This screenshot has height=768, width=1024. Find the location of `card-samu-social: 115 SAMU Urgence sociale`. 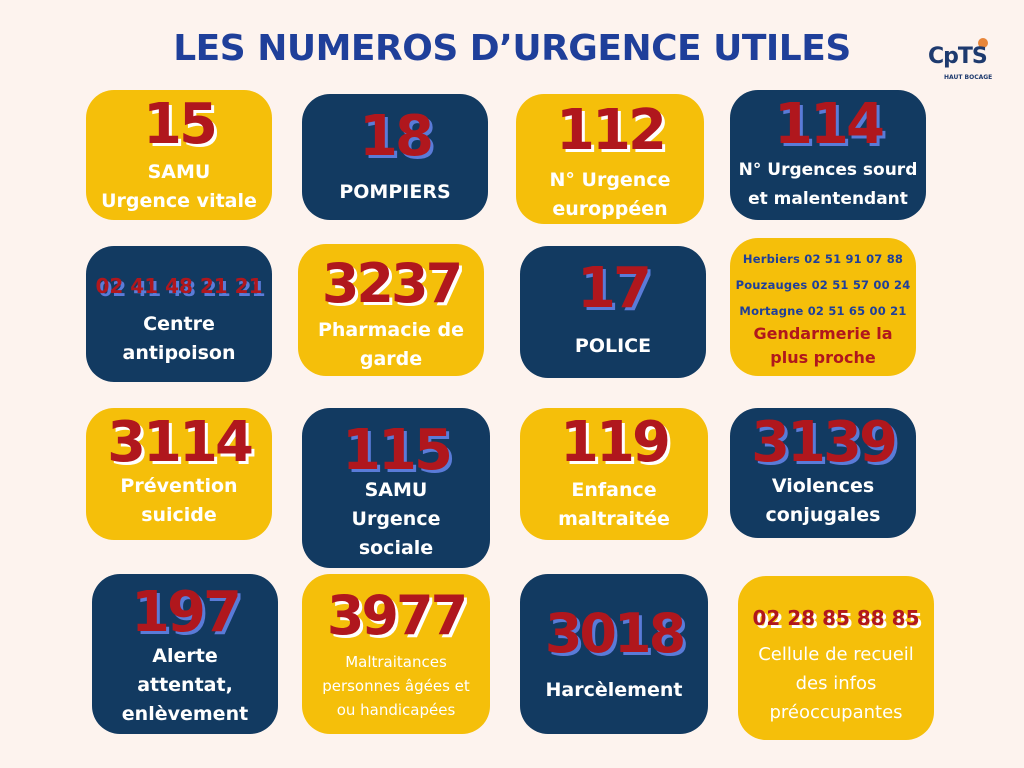

card-samu-social: 115 SAMU Urgence sociale is located at coordinates (396, 488).